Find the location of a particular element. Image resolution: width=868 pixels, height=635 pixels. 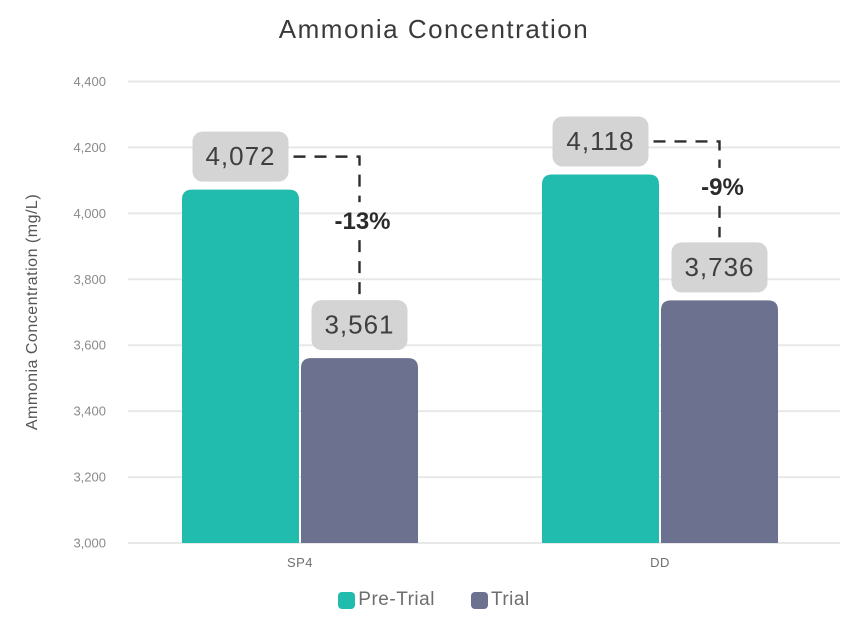

value-label-pre-trial-sp4-box is located at coordinates (240, 156).